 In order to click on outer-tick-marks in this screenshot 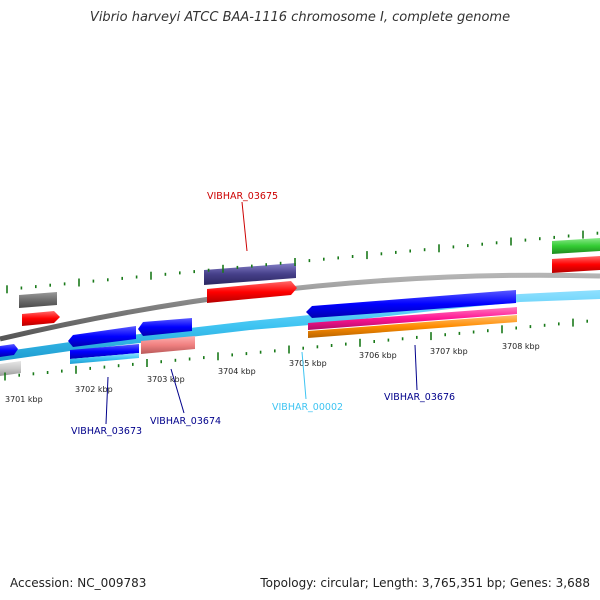, I will do `click(302, 262)`.